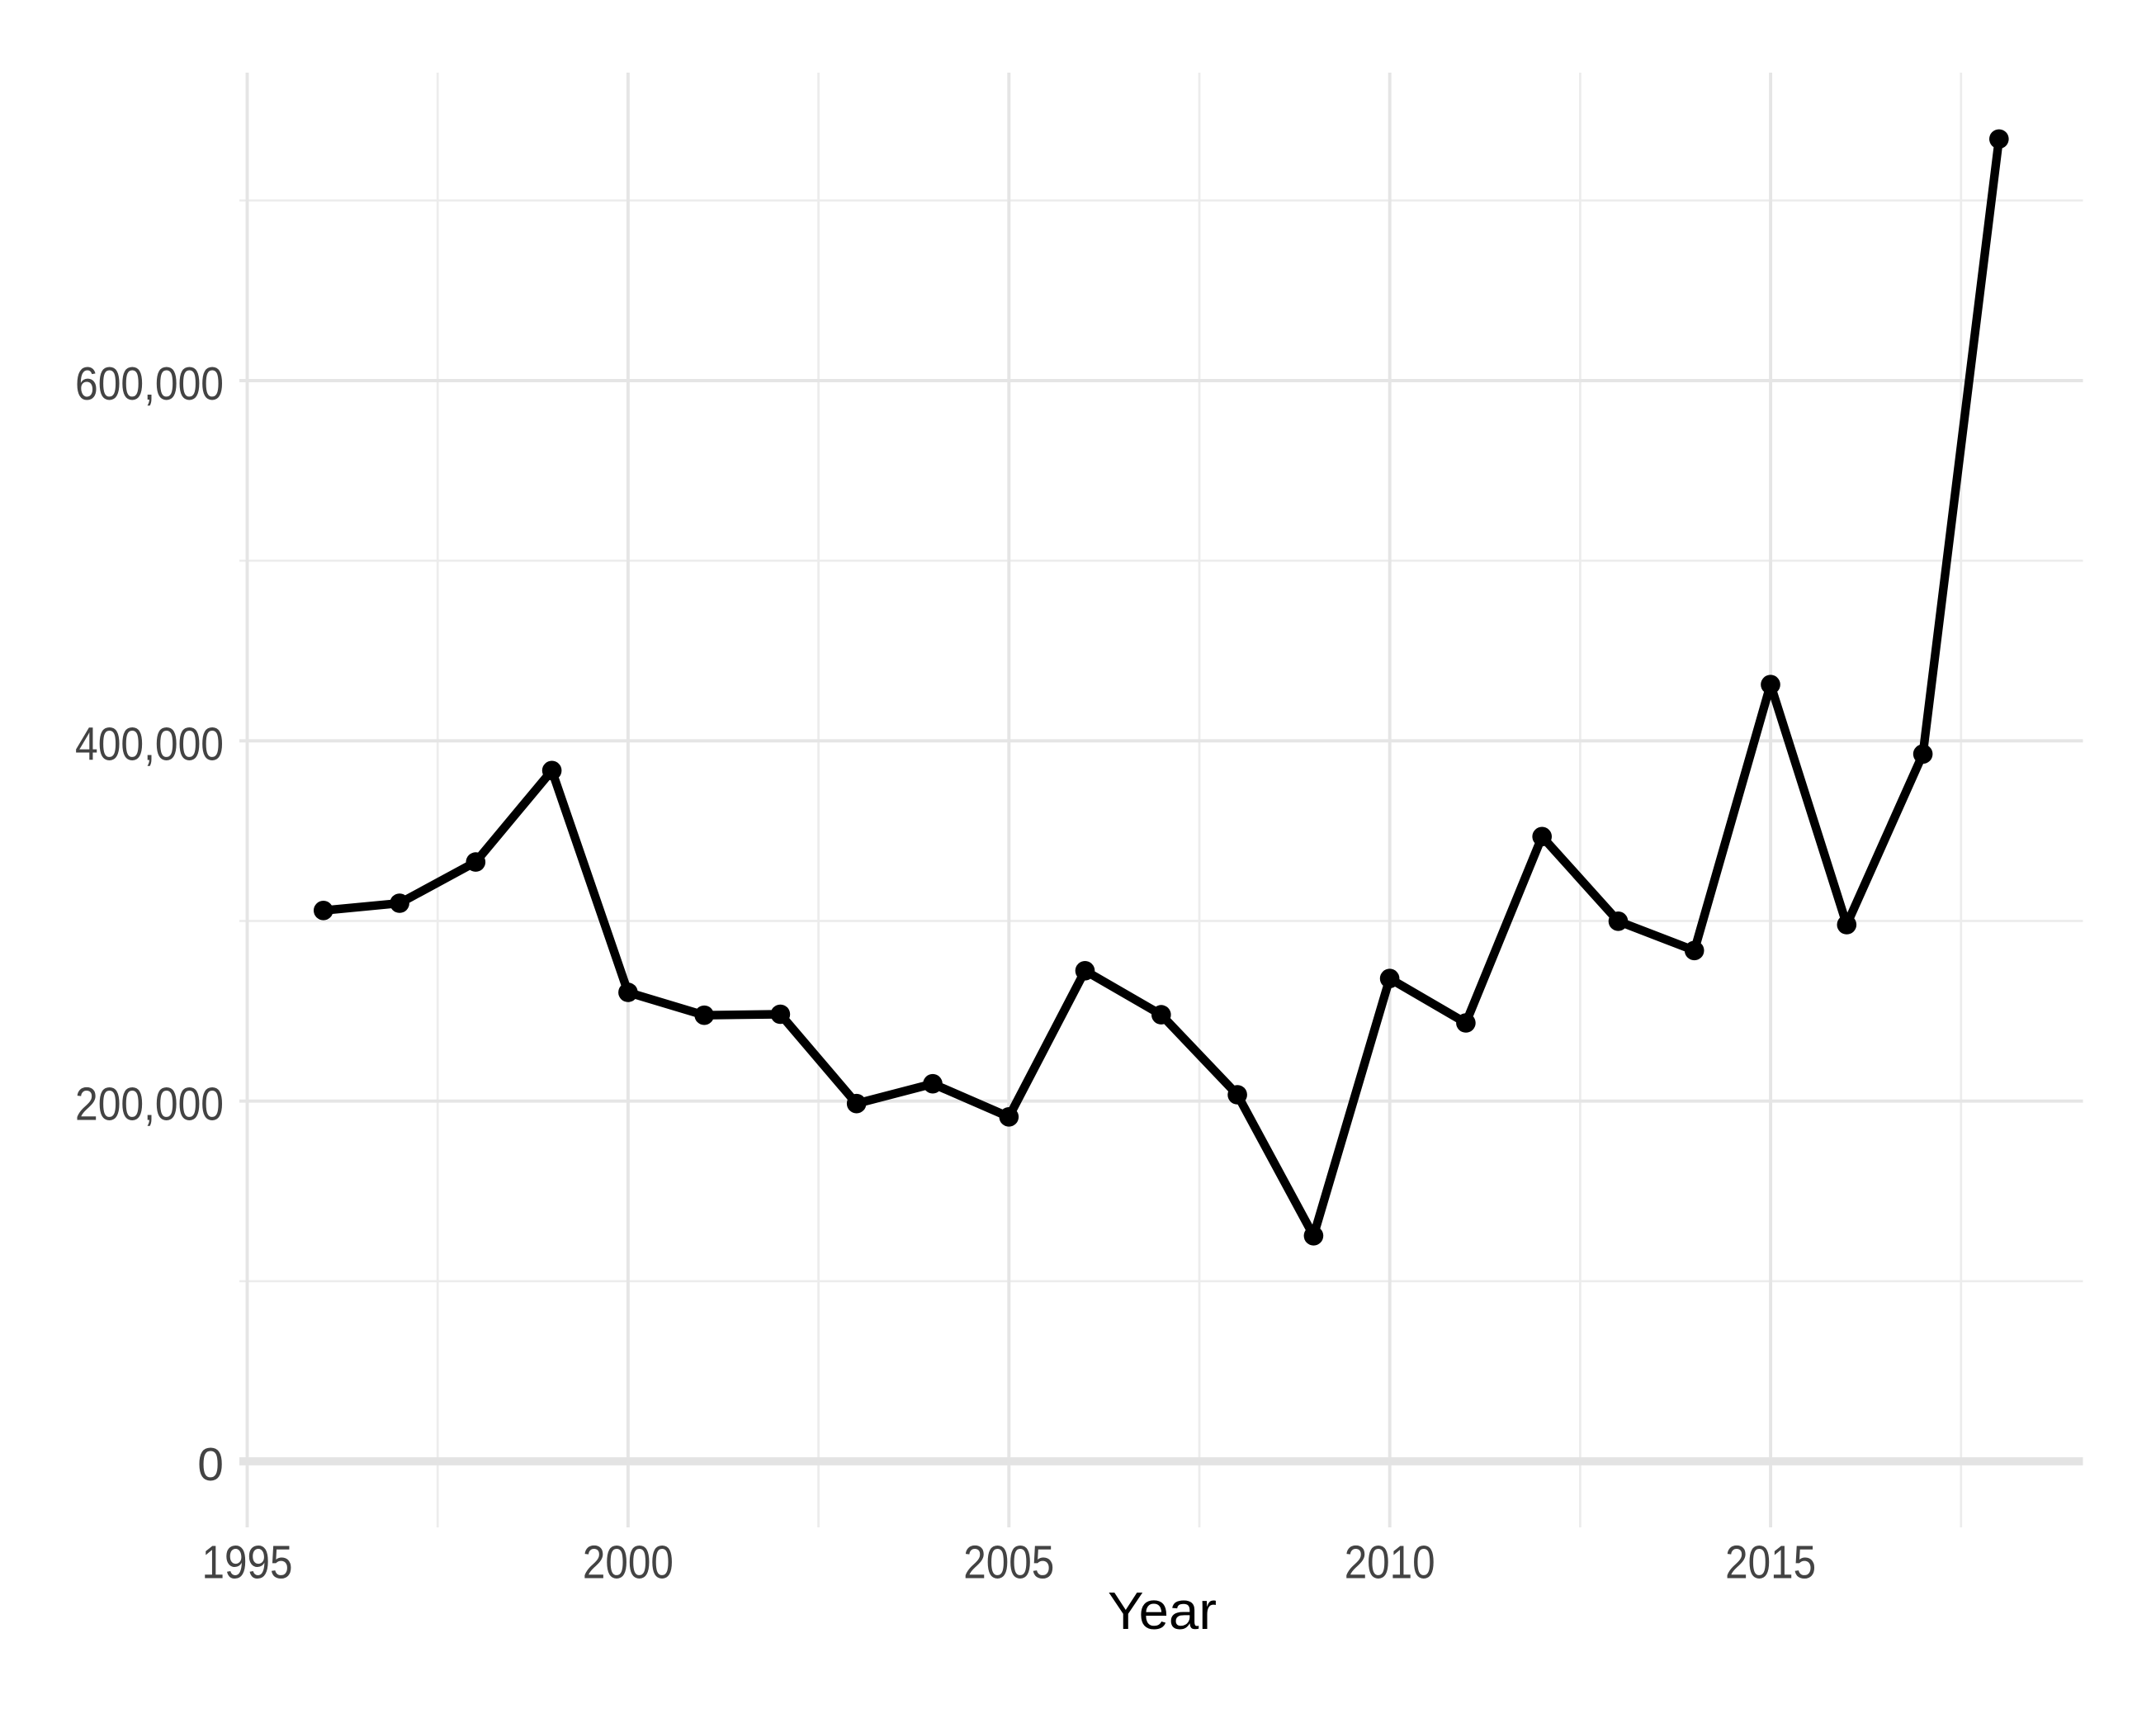 The image size is (2156, 1709). What do you see at coordinates (247, 1562) in the screenshot?
I see `svg-text: 1995` at bounding box center [247, 1562].